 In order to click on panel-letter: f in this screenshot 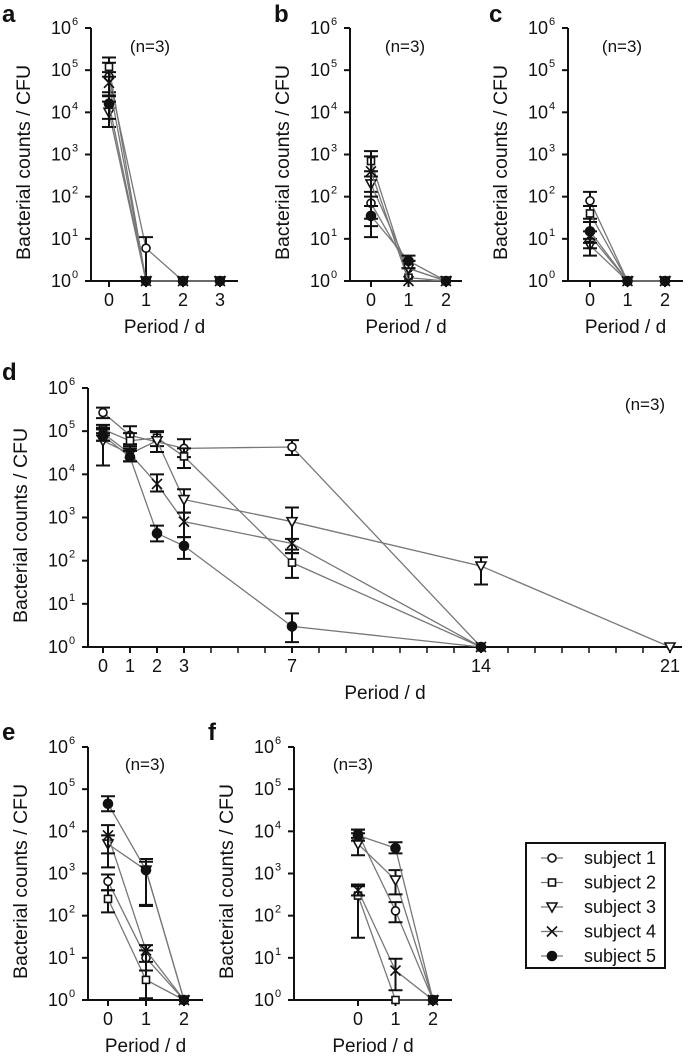, I will do `click(212, 732)`.